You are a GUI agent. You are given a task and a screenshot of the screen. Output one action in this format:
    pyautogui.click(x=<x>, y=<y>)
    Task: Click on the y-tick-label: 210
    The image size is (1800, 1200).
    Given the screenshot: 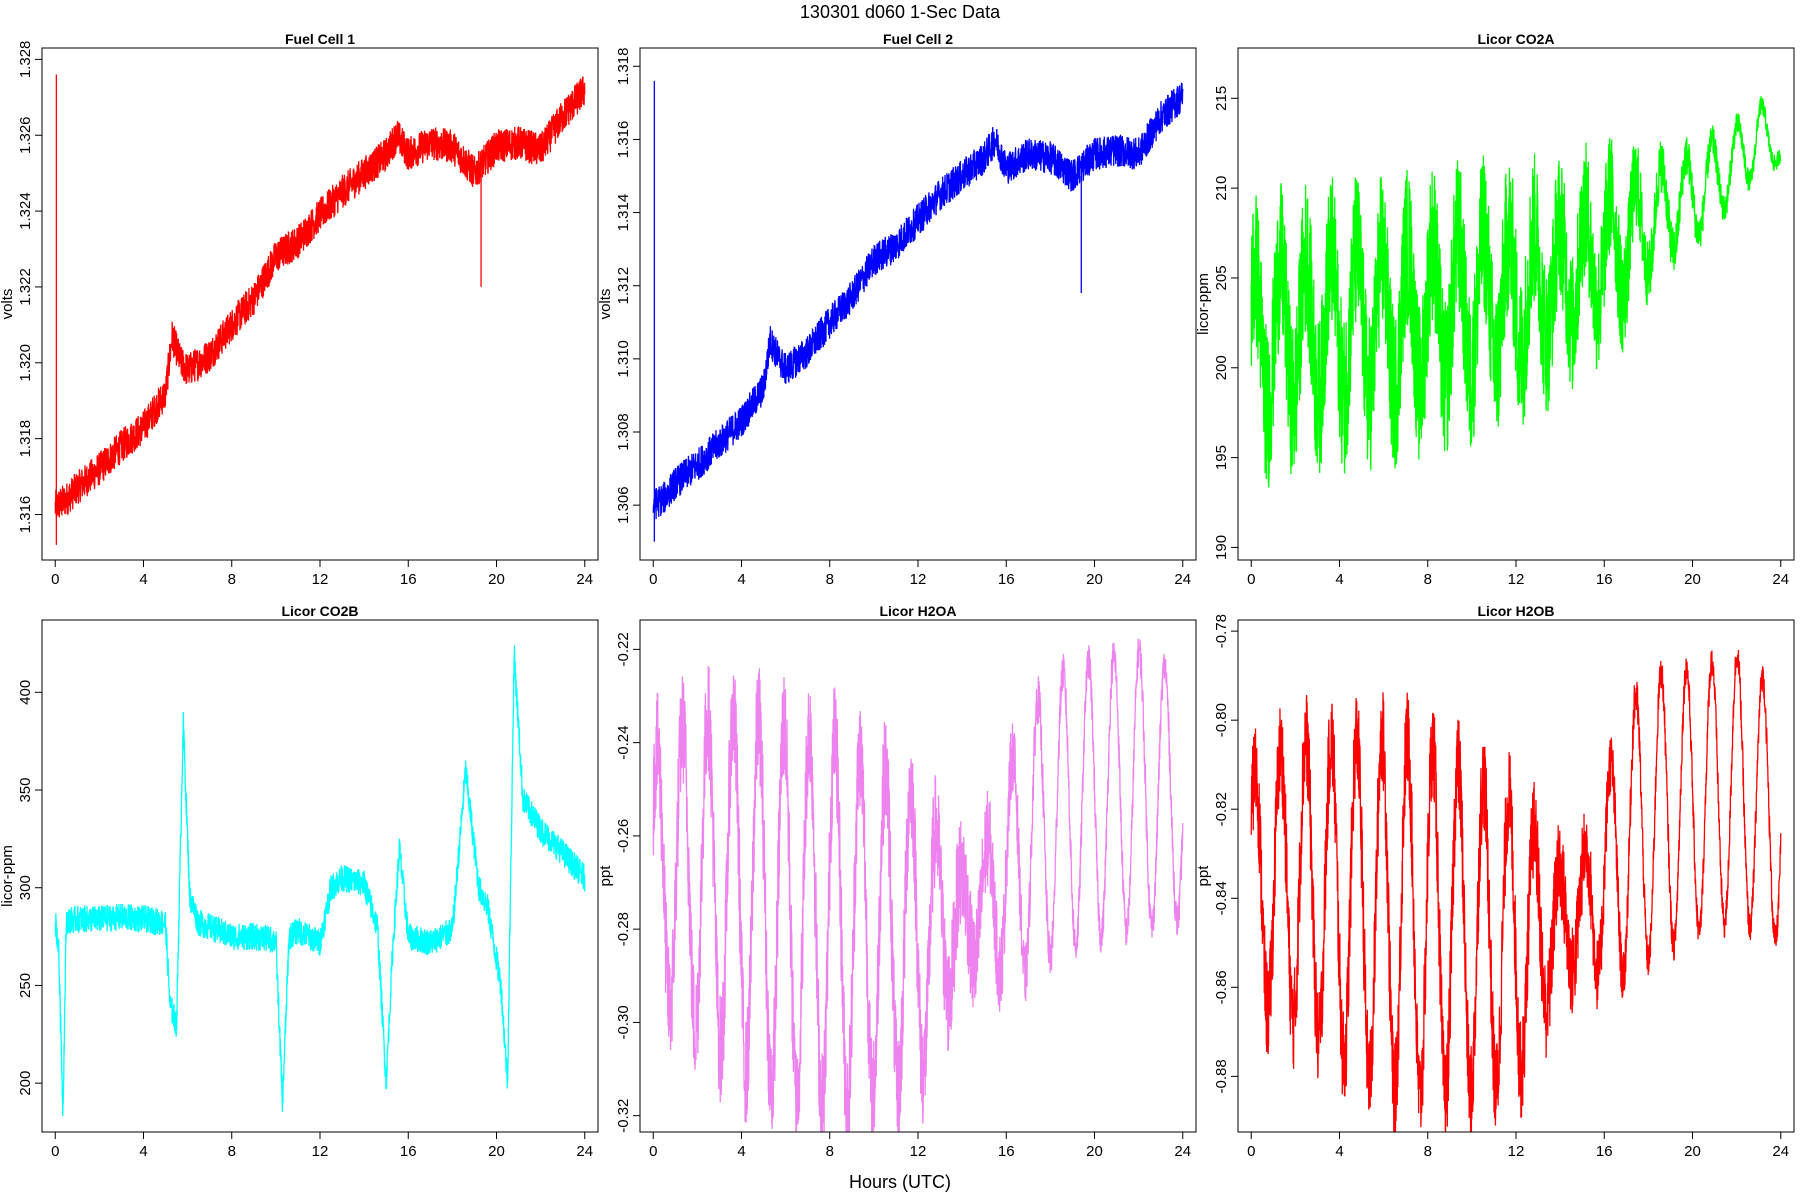 What is the action you would take?
    pyautogui.click(x=1221, y=188)
    